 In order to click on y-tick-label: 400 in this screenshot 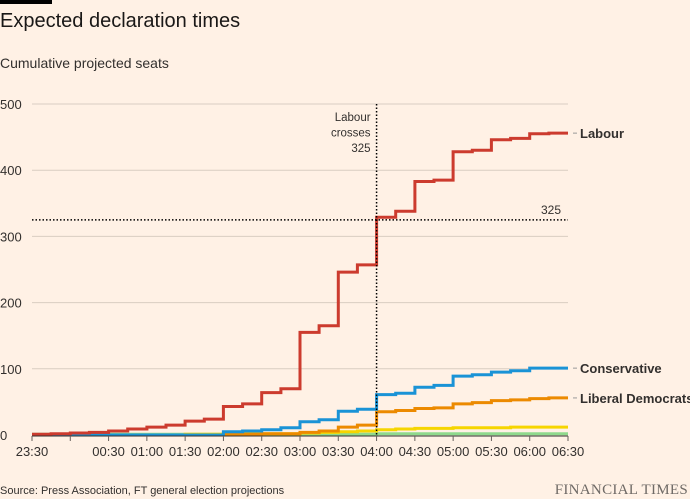, I will do `click(11, 170)`.